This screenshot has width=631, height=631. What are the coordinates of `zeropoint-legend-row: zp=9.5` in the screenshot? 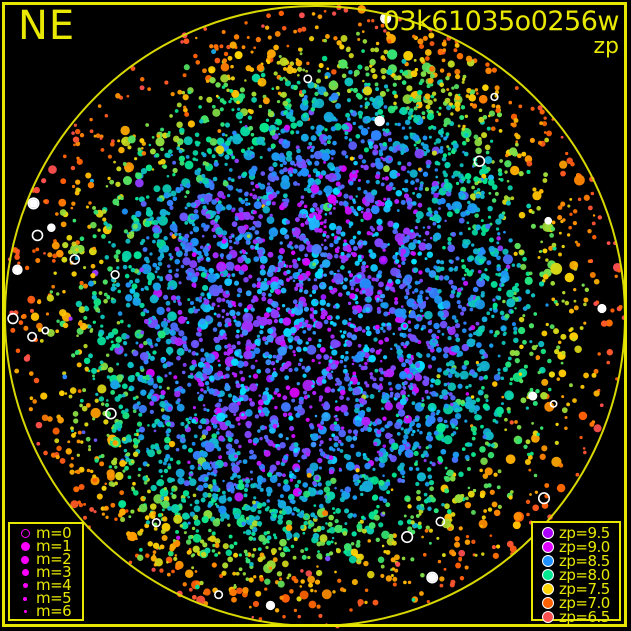 It's located at (576, 533).